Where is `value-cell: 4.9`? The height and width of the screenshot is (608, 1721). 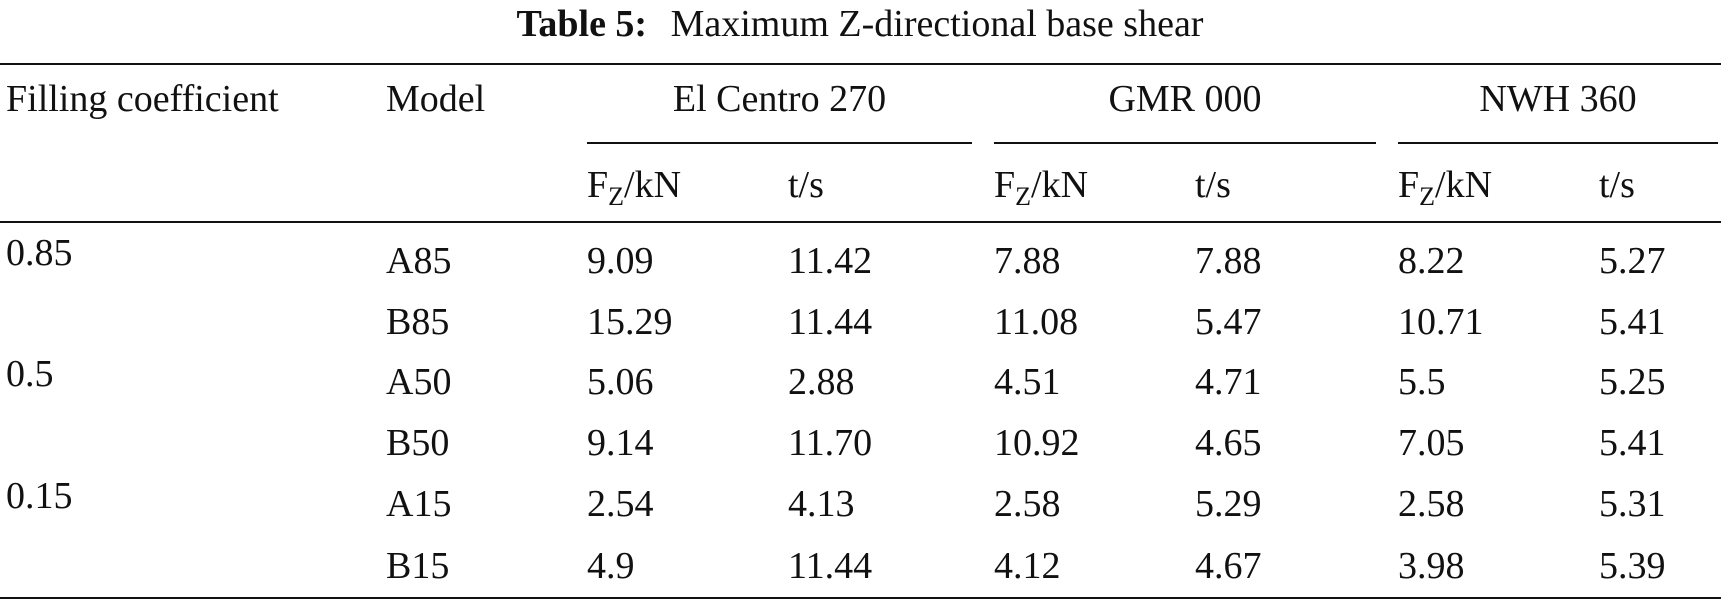
value-cell: 4.9 is located at coordinates (611, 566).